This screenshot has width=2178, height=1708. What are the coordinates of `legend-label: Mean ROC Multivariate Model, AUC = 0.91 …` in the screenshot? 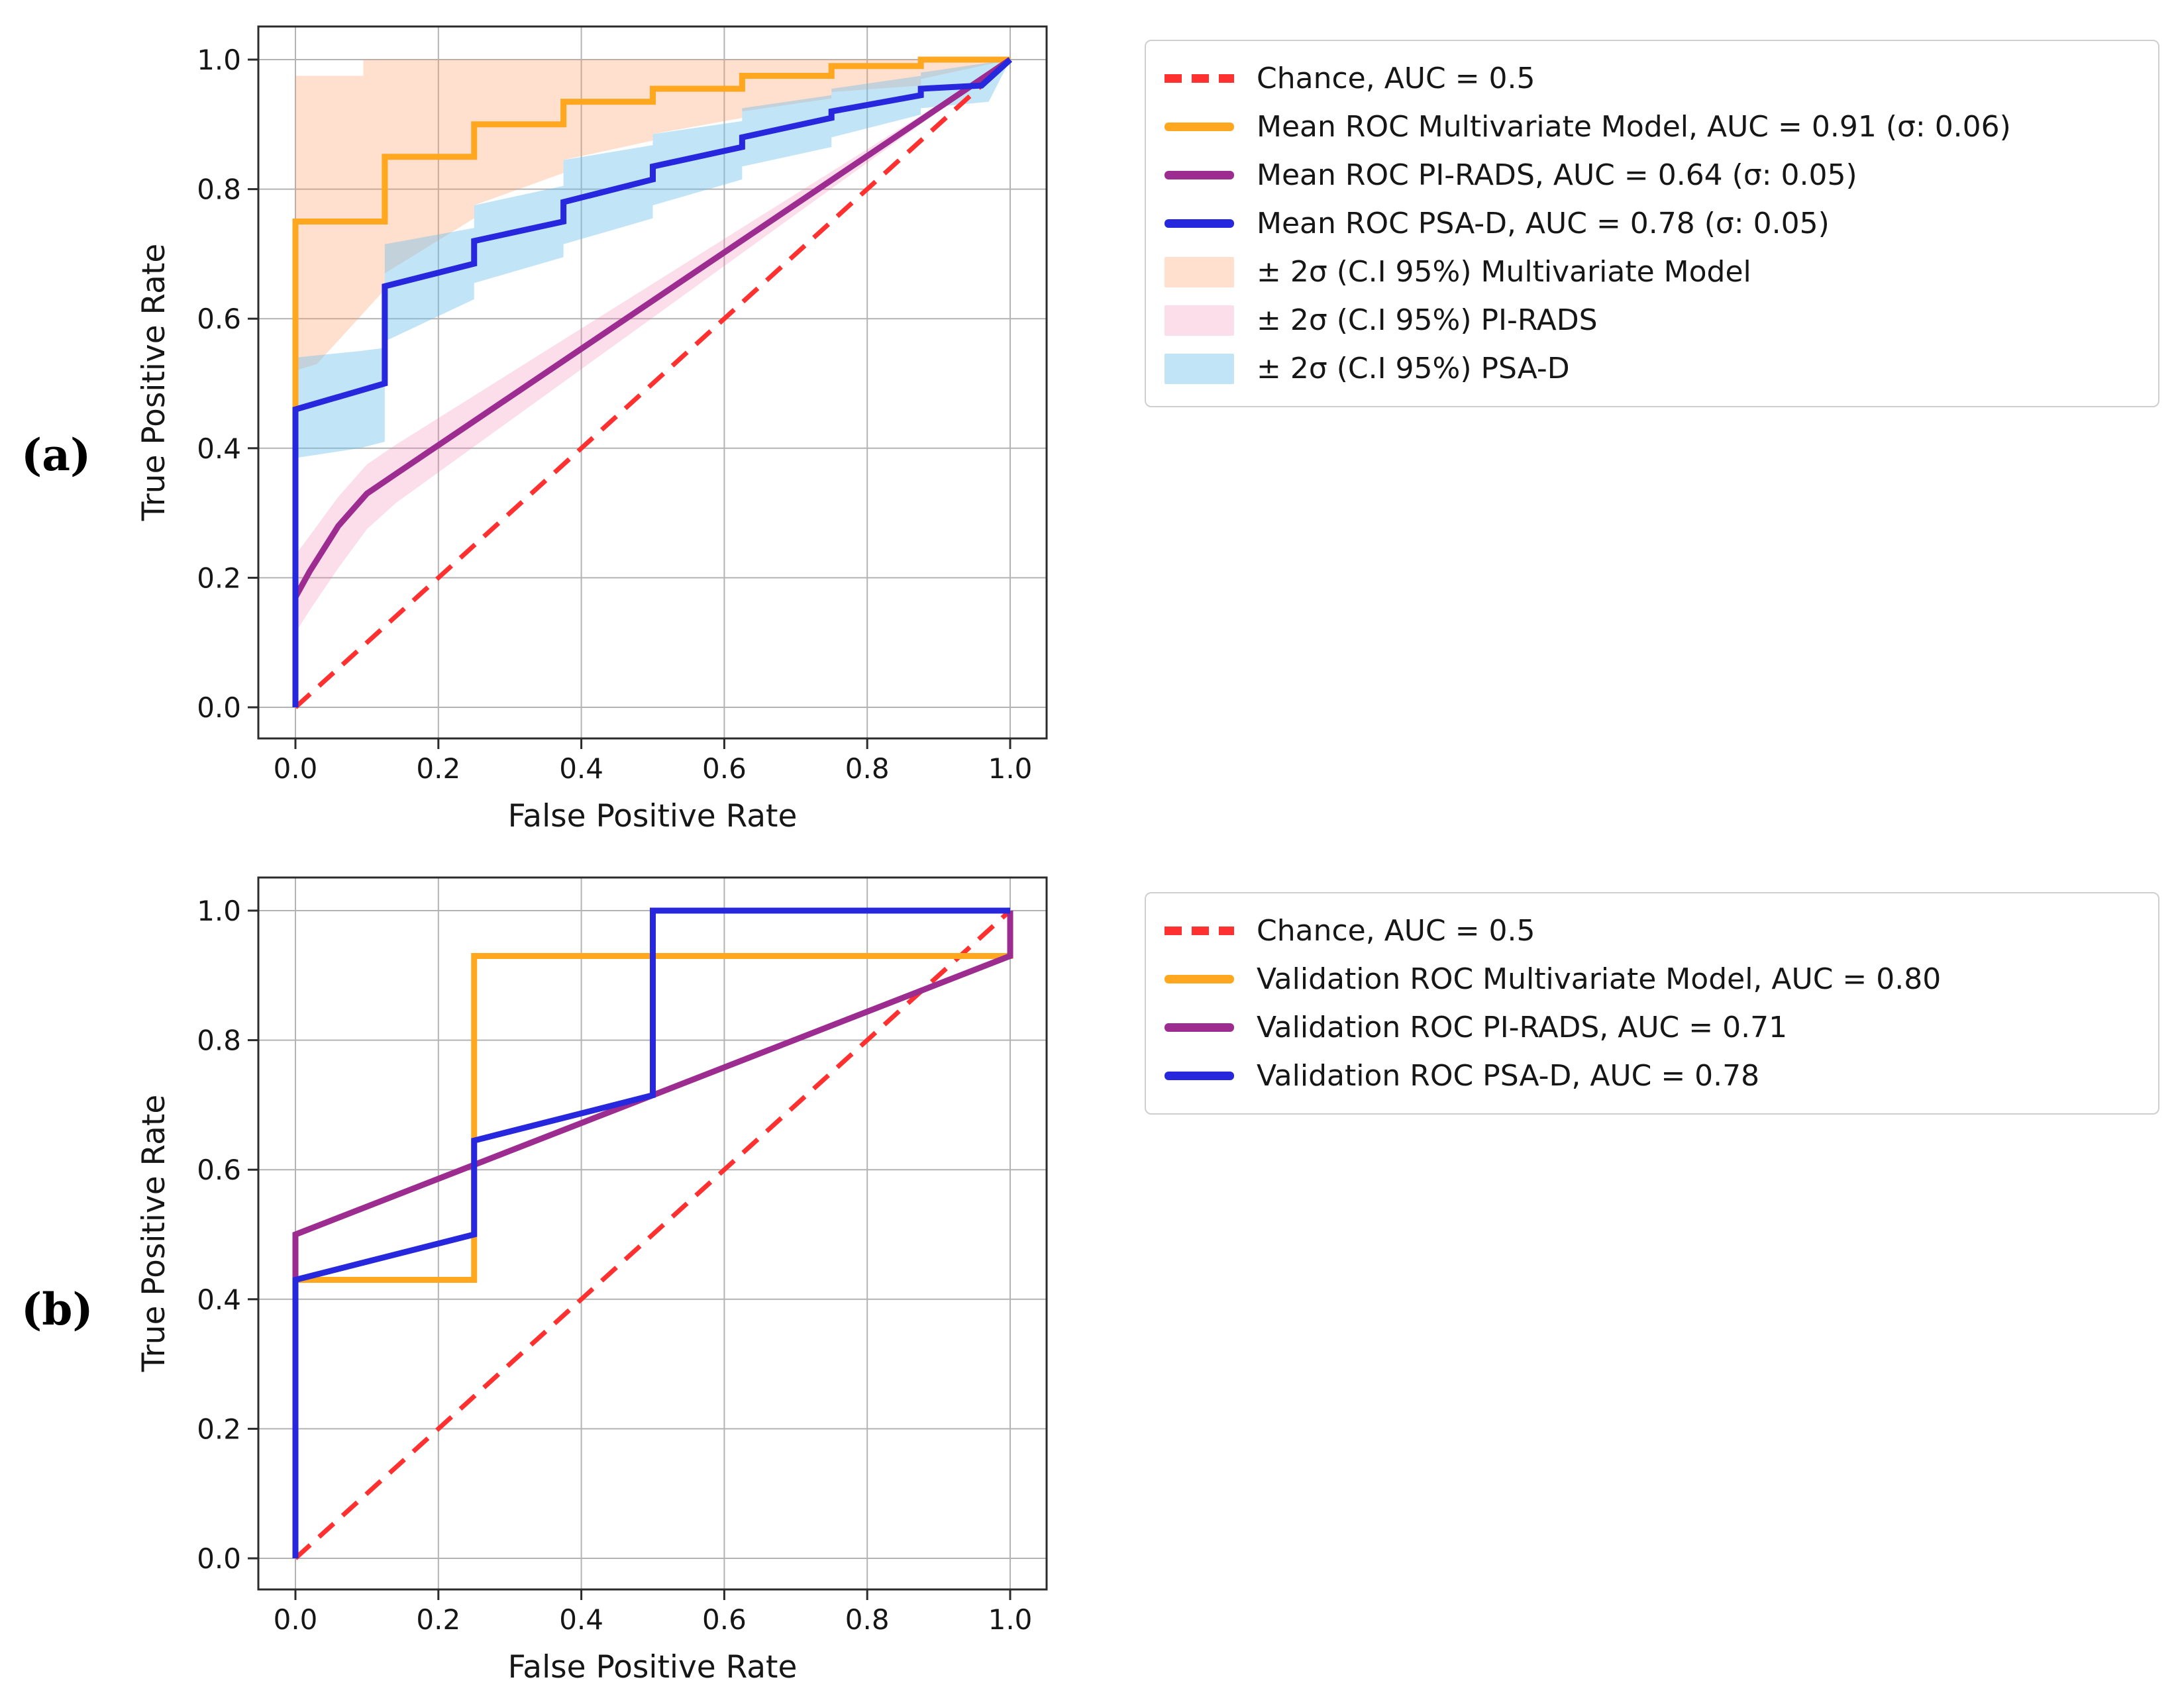 It's located at (1634, 127).